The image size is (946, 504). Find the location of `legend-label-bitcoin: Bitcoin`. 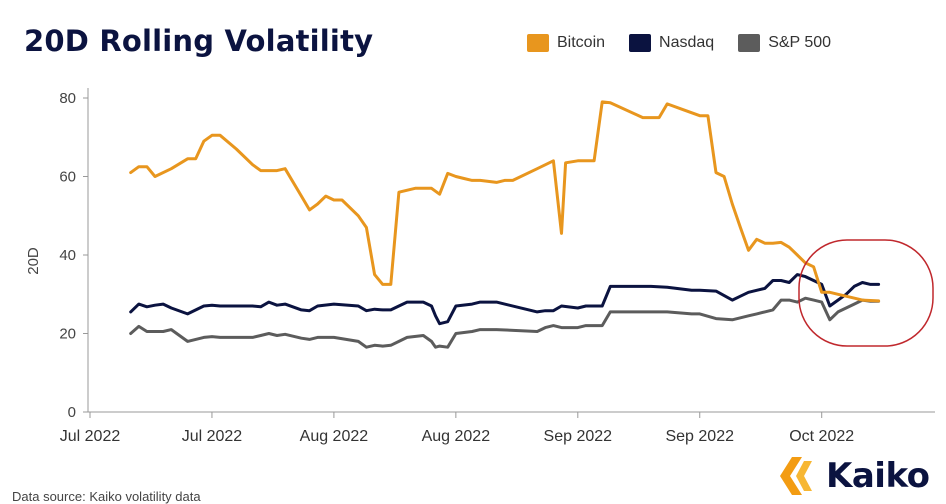

legend-label-bitcoin: Bitcoin is located at coordinates (581, 42).